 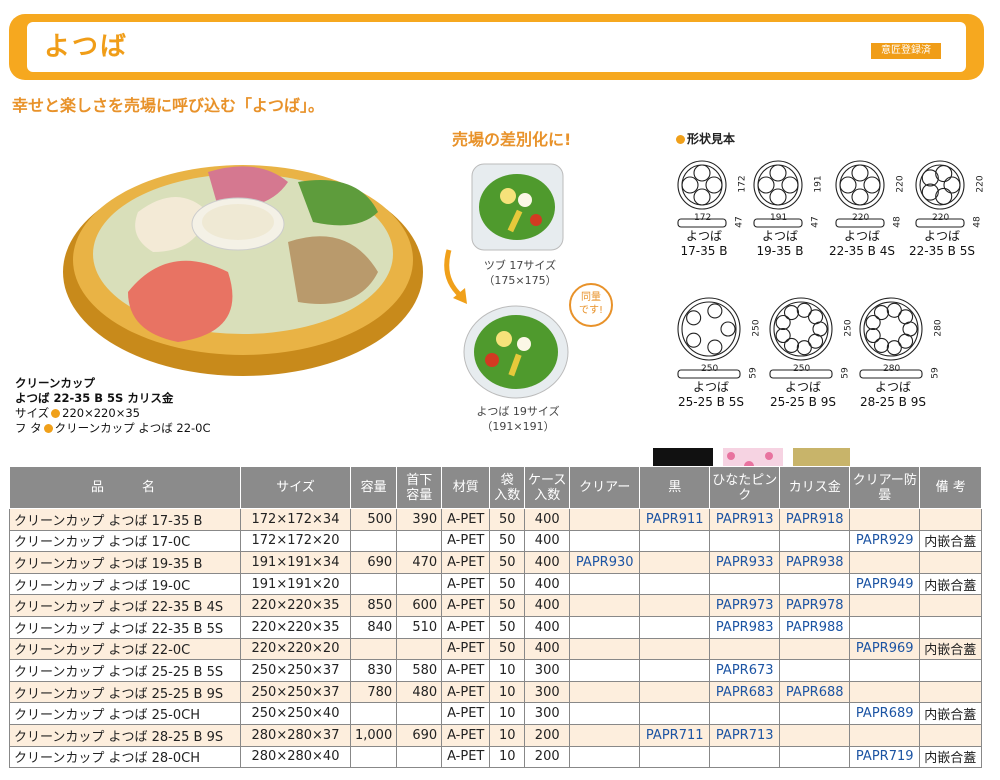 I want to click on col-clear-antifog: クリアー防曇, so click(x=885, y=487).